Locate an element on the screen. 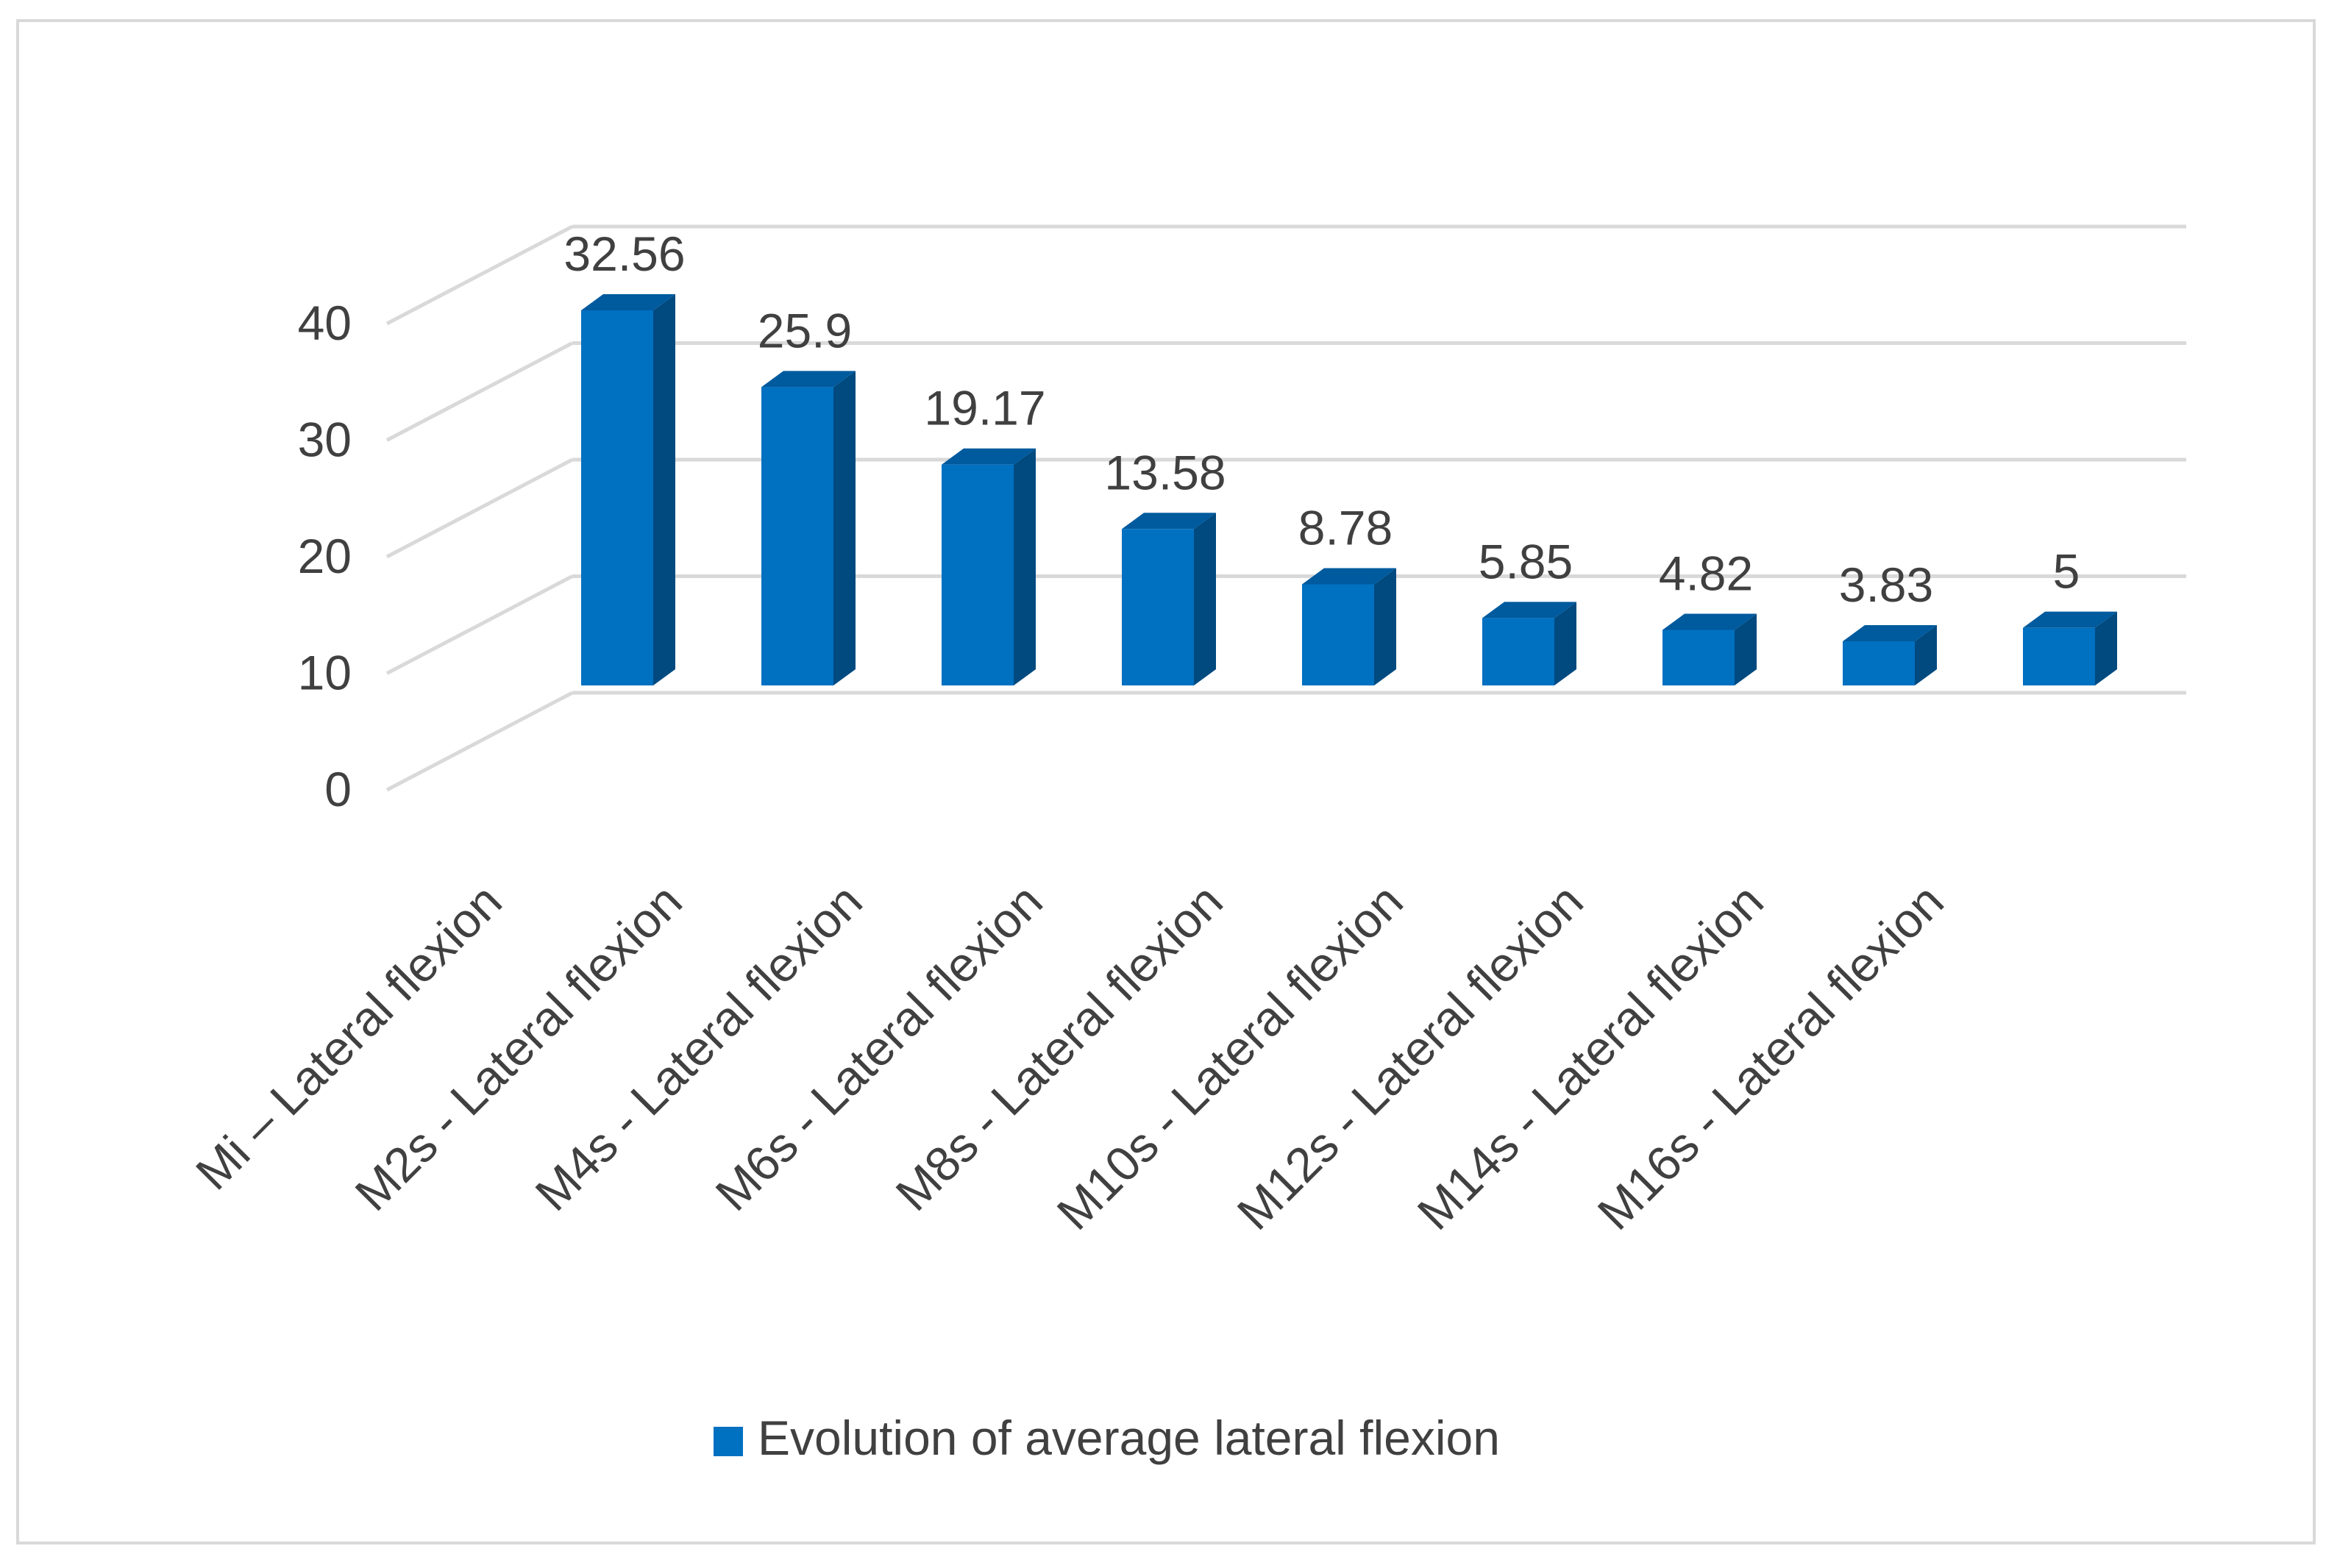 The height and width of the screenshot is (1568, 2340). x-tick-label: M6s - Lateral flexion is located at coordinates (879, 1048).